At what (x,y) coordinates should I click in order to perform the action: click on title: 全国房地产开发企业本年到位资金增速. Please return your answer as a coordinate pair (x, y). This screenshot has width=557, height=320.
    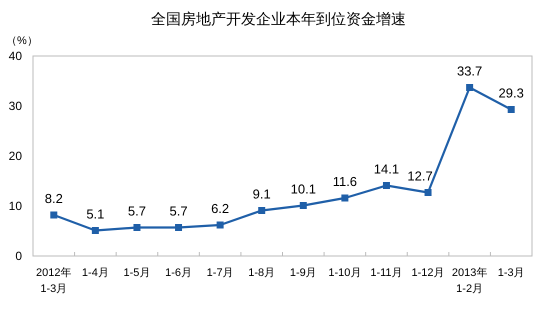
    Looking at the image, I should click on (278, 19).